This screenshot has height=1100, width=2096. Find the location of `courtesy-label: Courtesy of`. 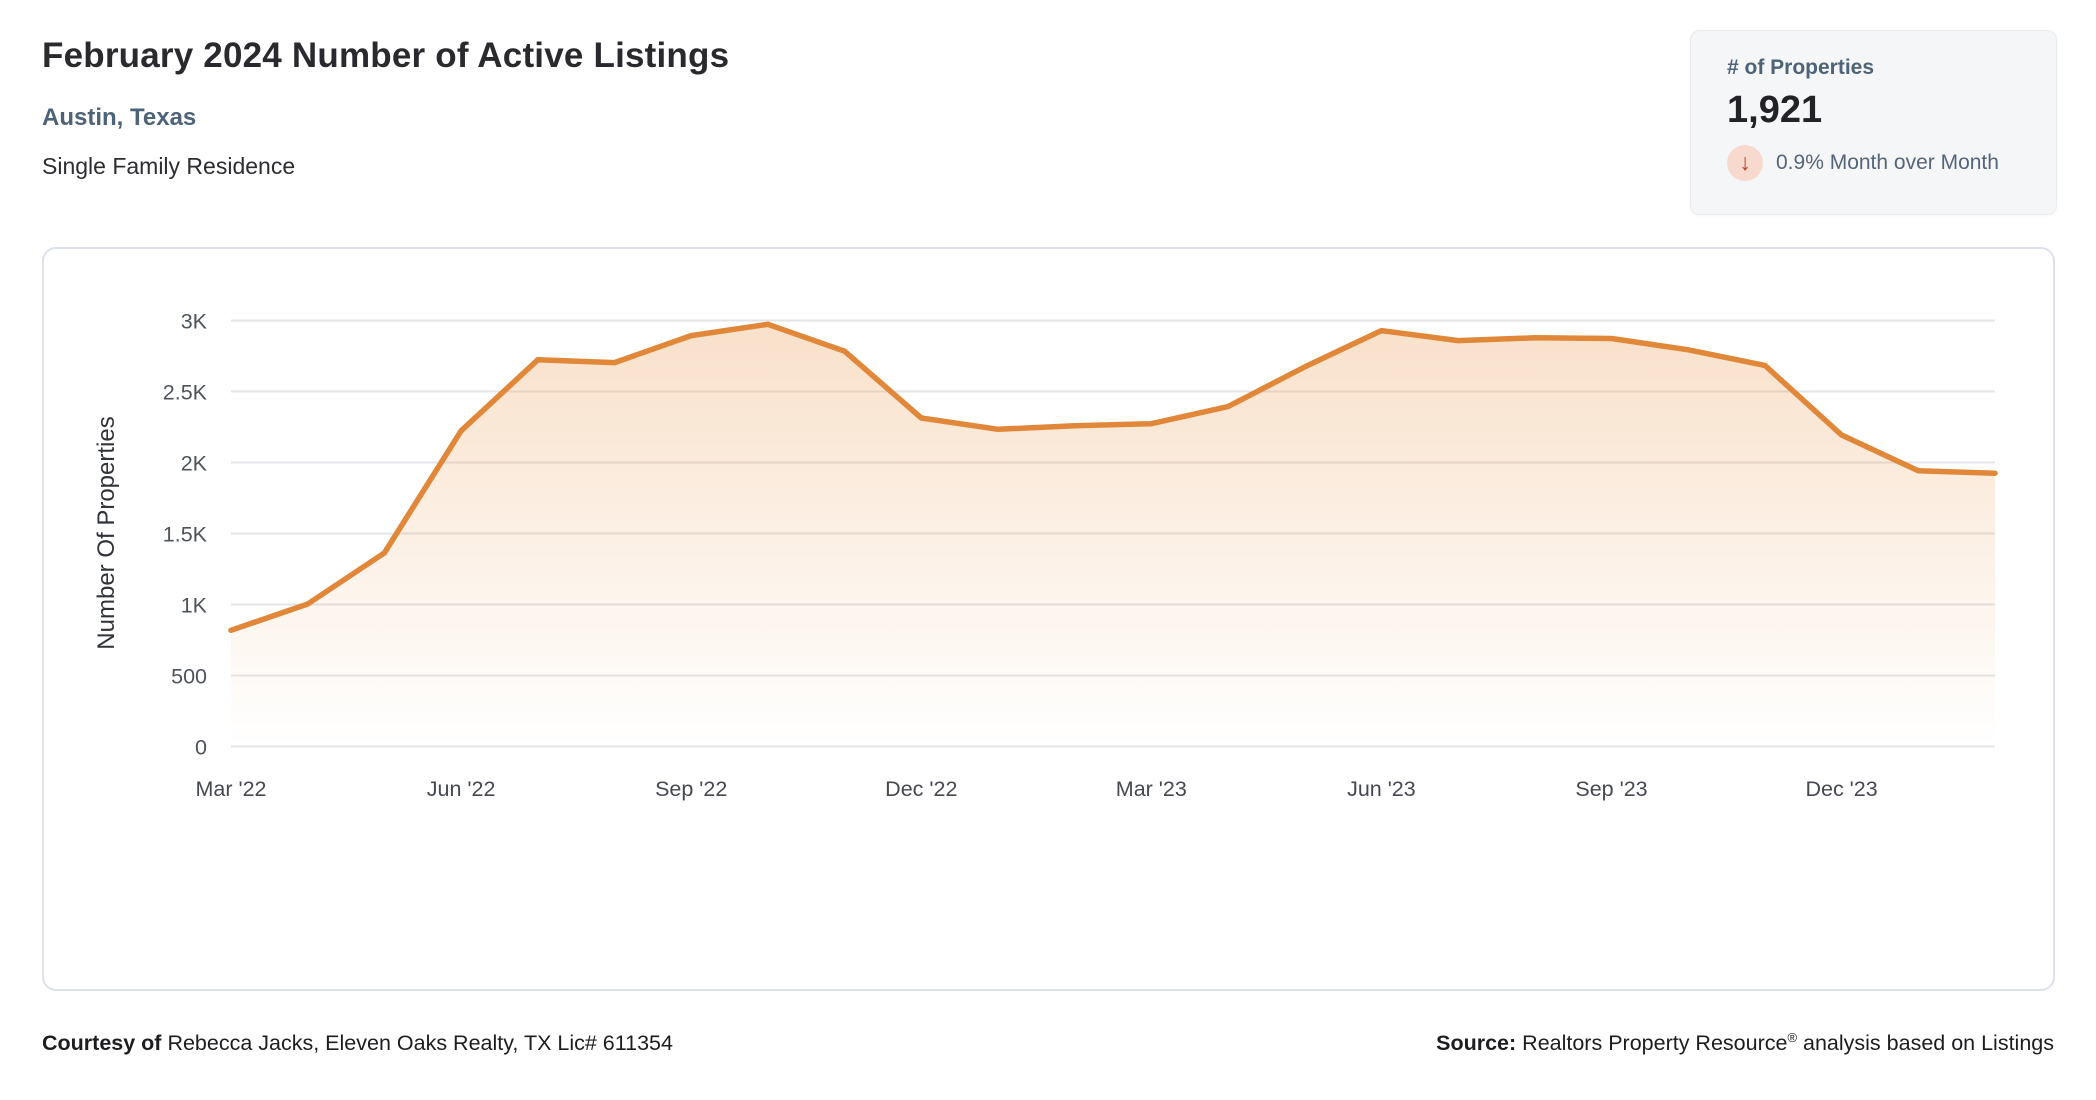

courtesy-label: Courtesy of is located at coordinates (102, 1043).